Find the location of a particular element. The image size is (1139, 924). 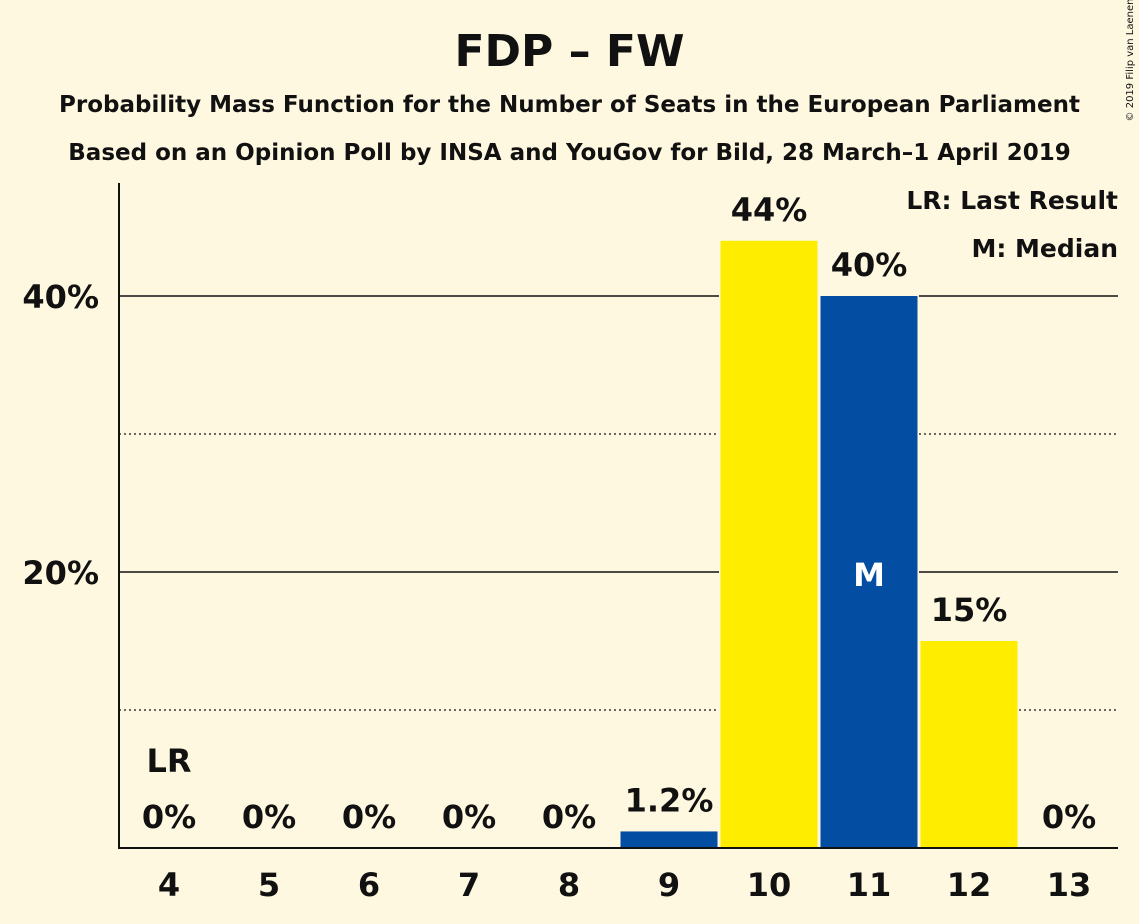

x-tick-label: 10 is located at coordinates (769, 885).